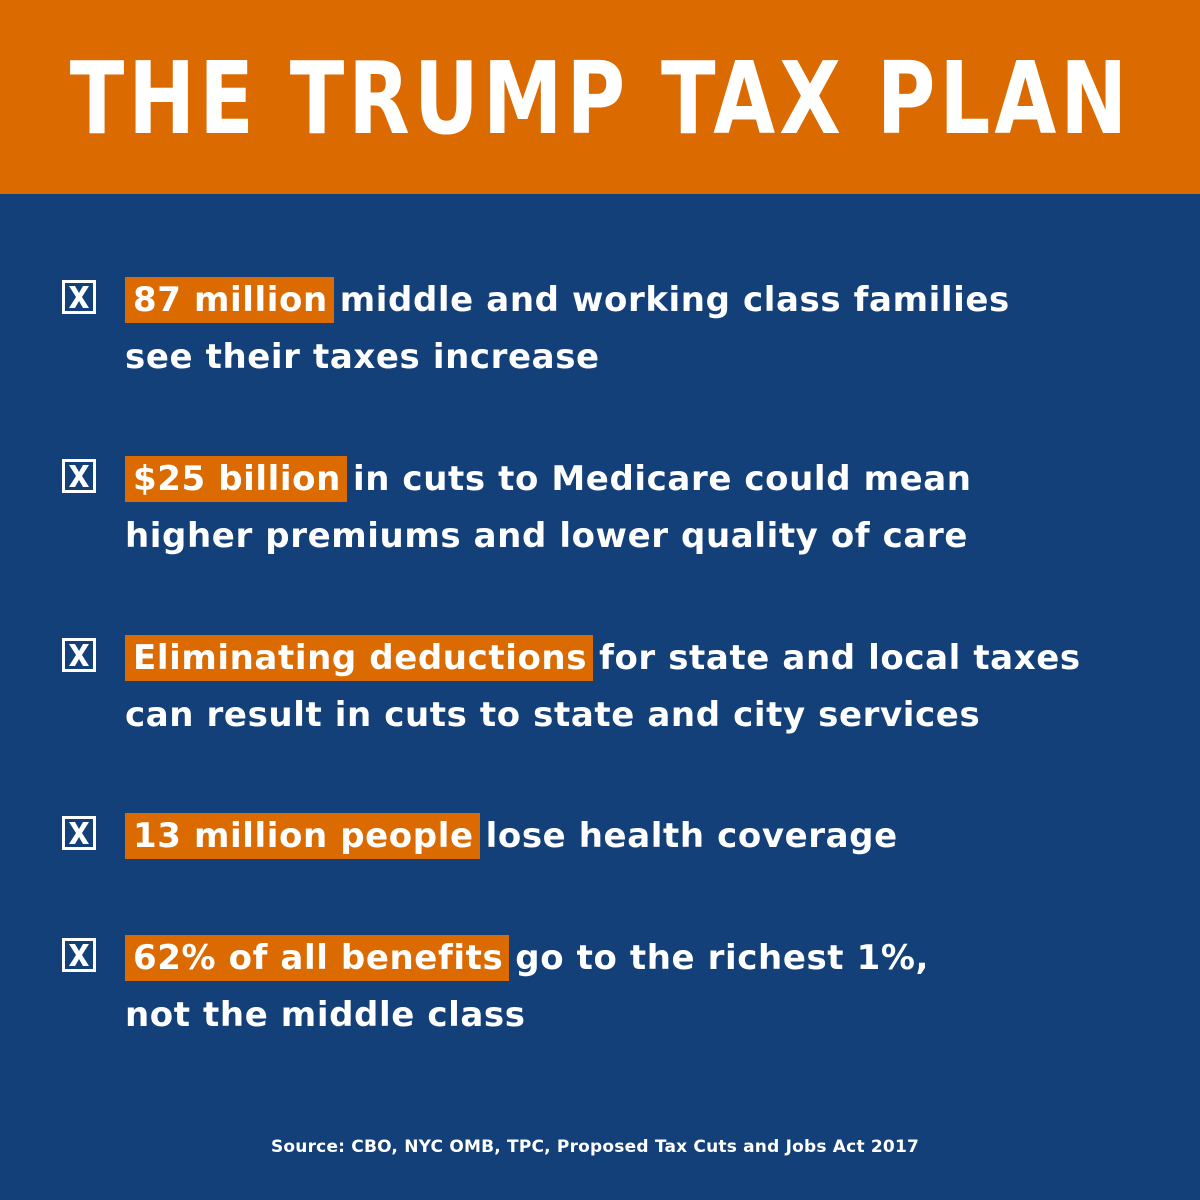 The height and width of the screenshot is (1200, 1200). I want to click on item-highlight: $25 billion, so click(236, 479).